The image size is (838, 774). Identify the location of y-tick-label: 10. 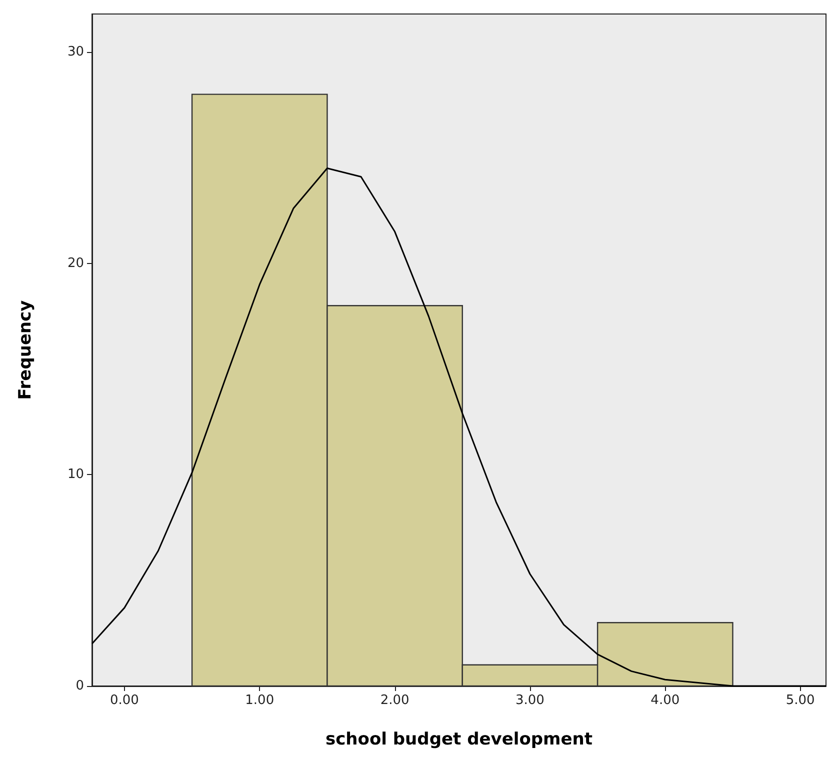
(75, 474).